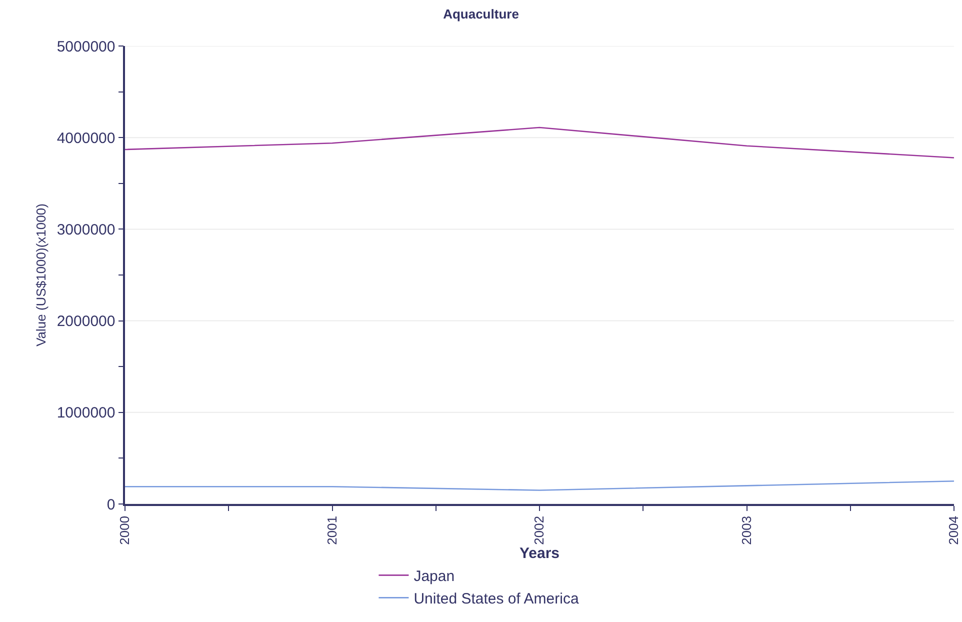 This screenshot has height=622, width=962. I want to click on y-tick-label: 2000000, so click(86, 321).